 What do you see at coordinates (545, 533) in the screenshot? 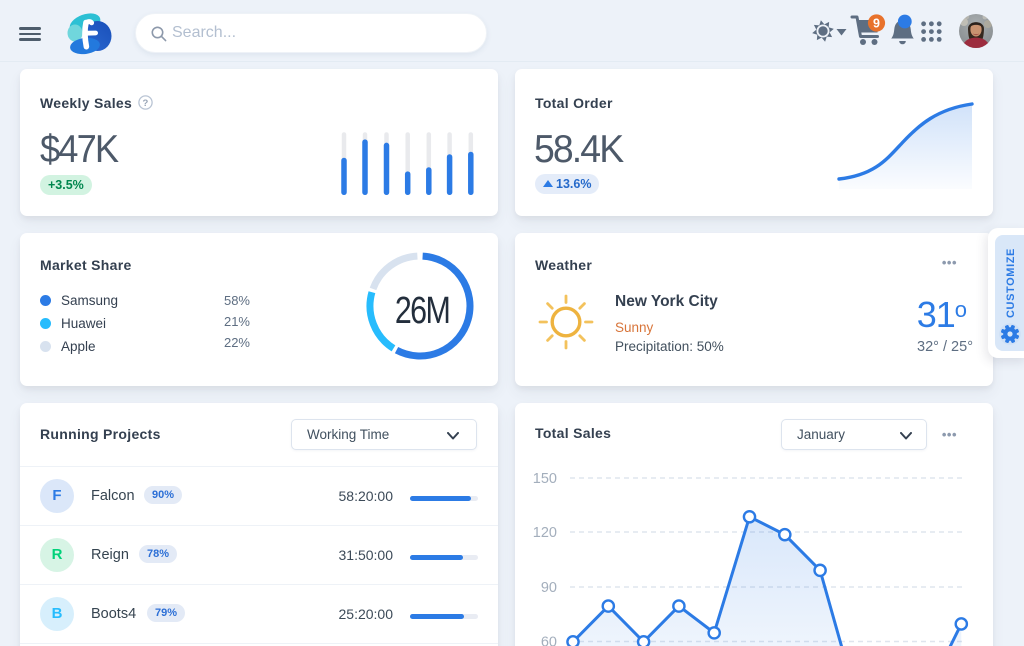
I see `svg-text: 120` at bounding box center [545, 533].